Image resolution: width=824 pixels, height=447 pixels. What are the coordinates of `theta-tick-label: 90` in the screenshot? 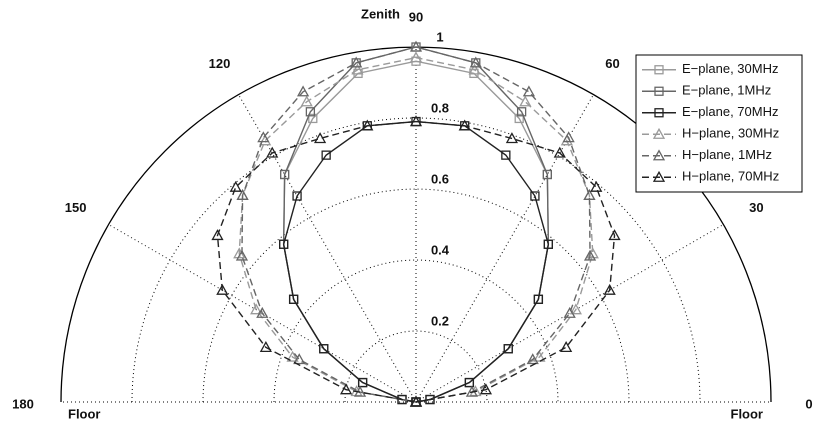 It's located at (416, 16).